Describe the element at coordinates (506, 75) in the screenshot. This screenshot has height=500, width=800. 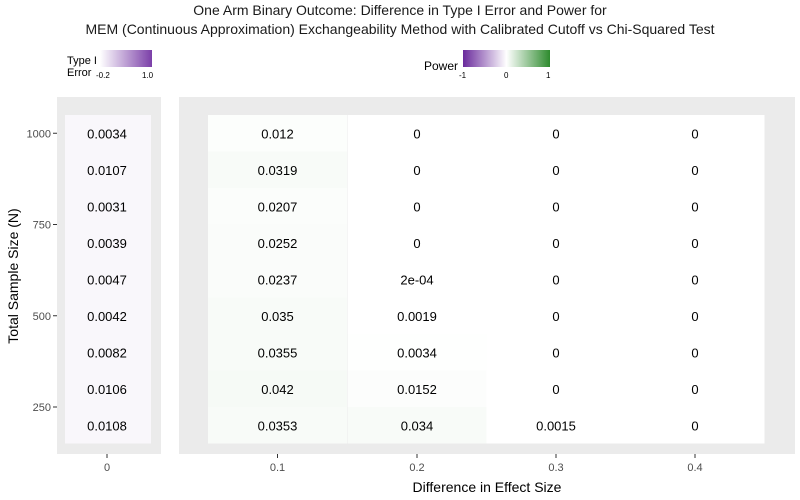
I see `power-legend-tick-mid: 0` at that location.